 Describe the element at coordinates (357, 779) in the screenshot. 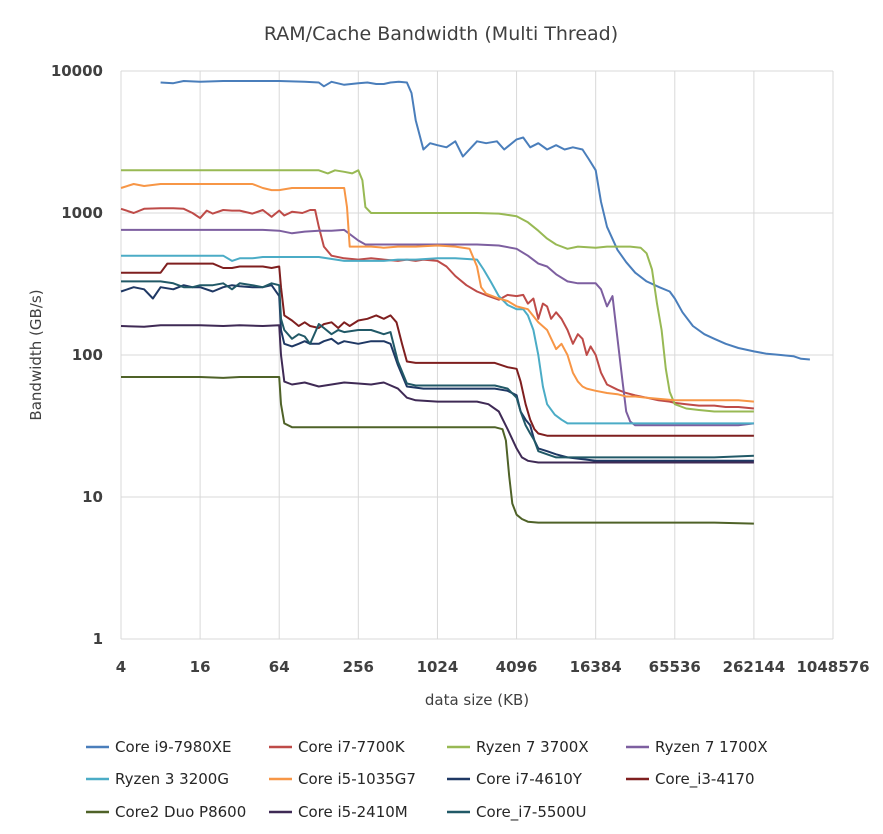

I see `legend-label-5: Core i5-1035G7` at that location.